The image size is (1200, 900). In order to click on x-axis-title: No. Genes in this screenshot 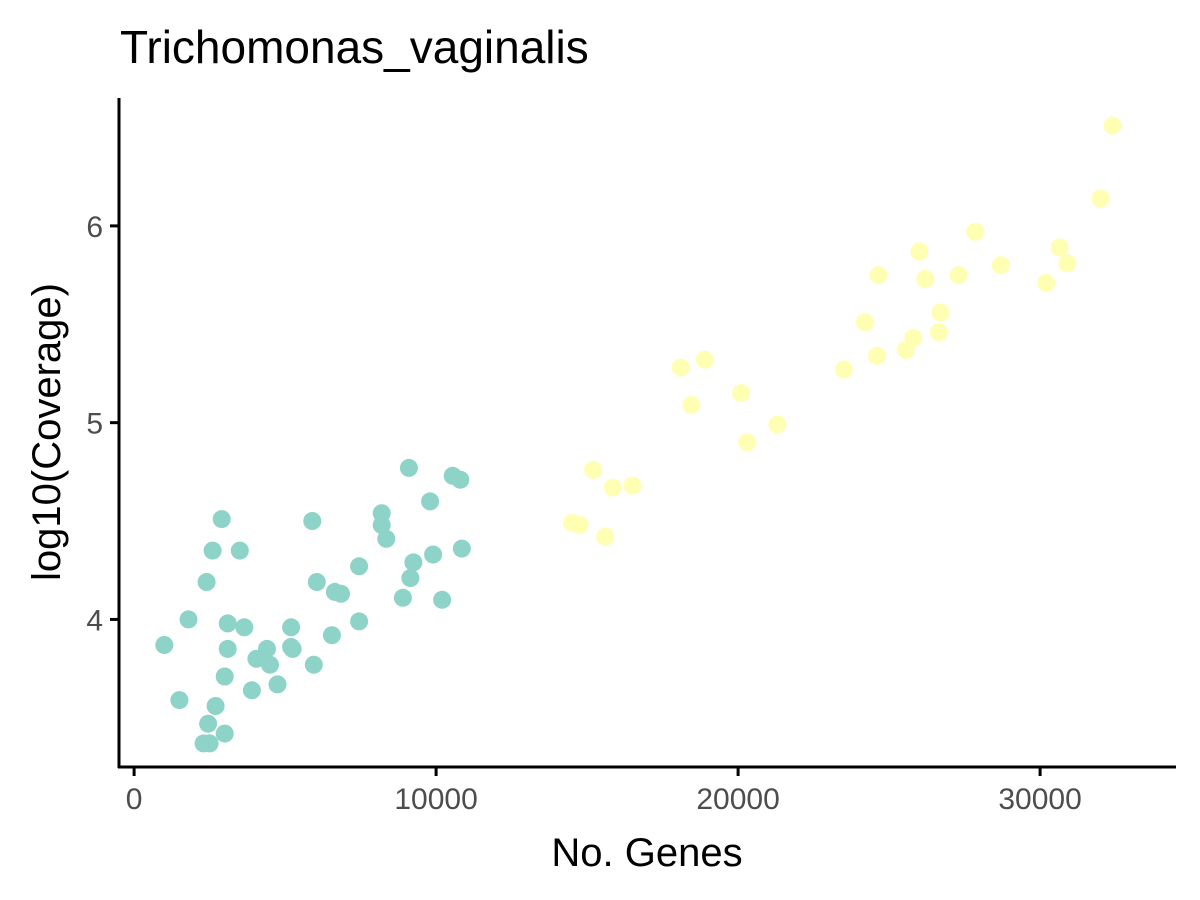, I will do `click(646, 853)`.